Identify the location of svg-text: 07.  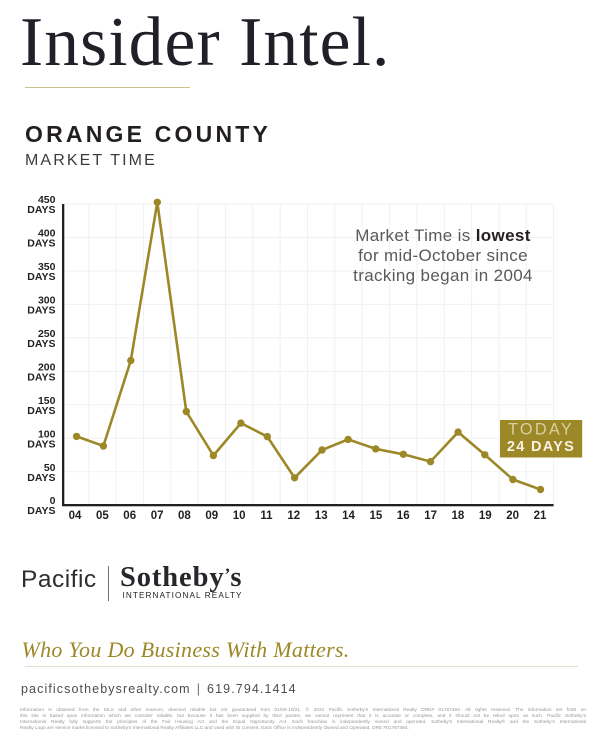
(157, 516).